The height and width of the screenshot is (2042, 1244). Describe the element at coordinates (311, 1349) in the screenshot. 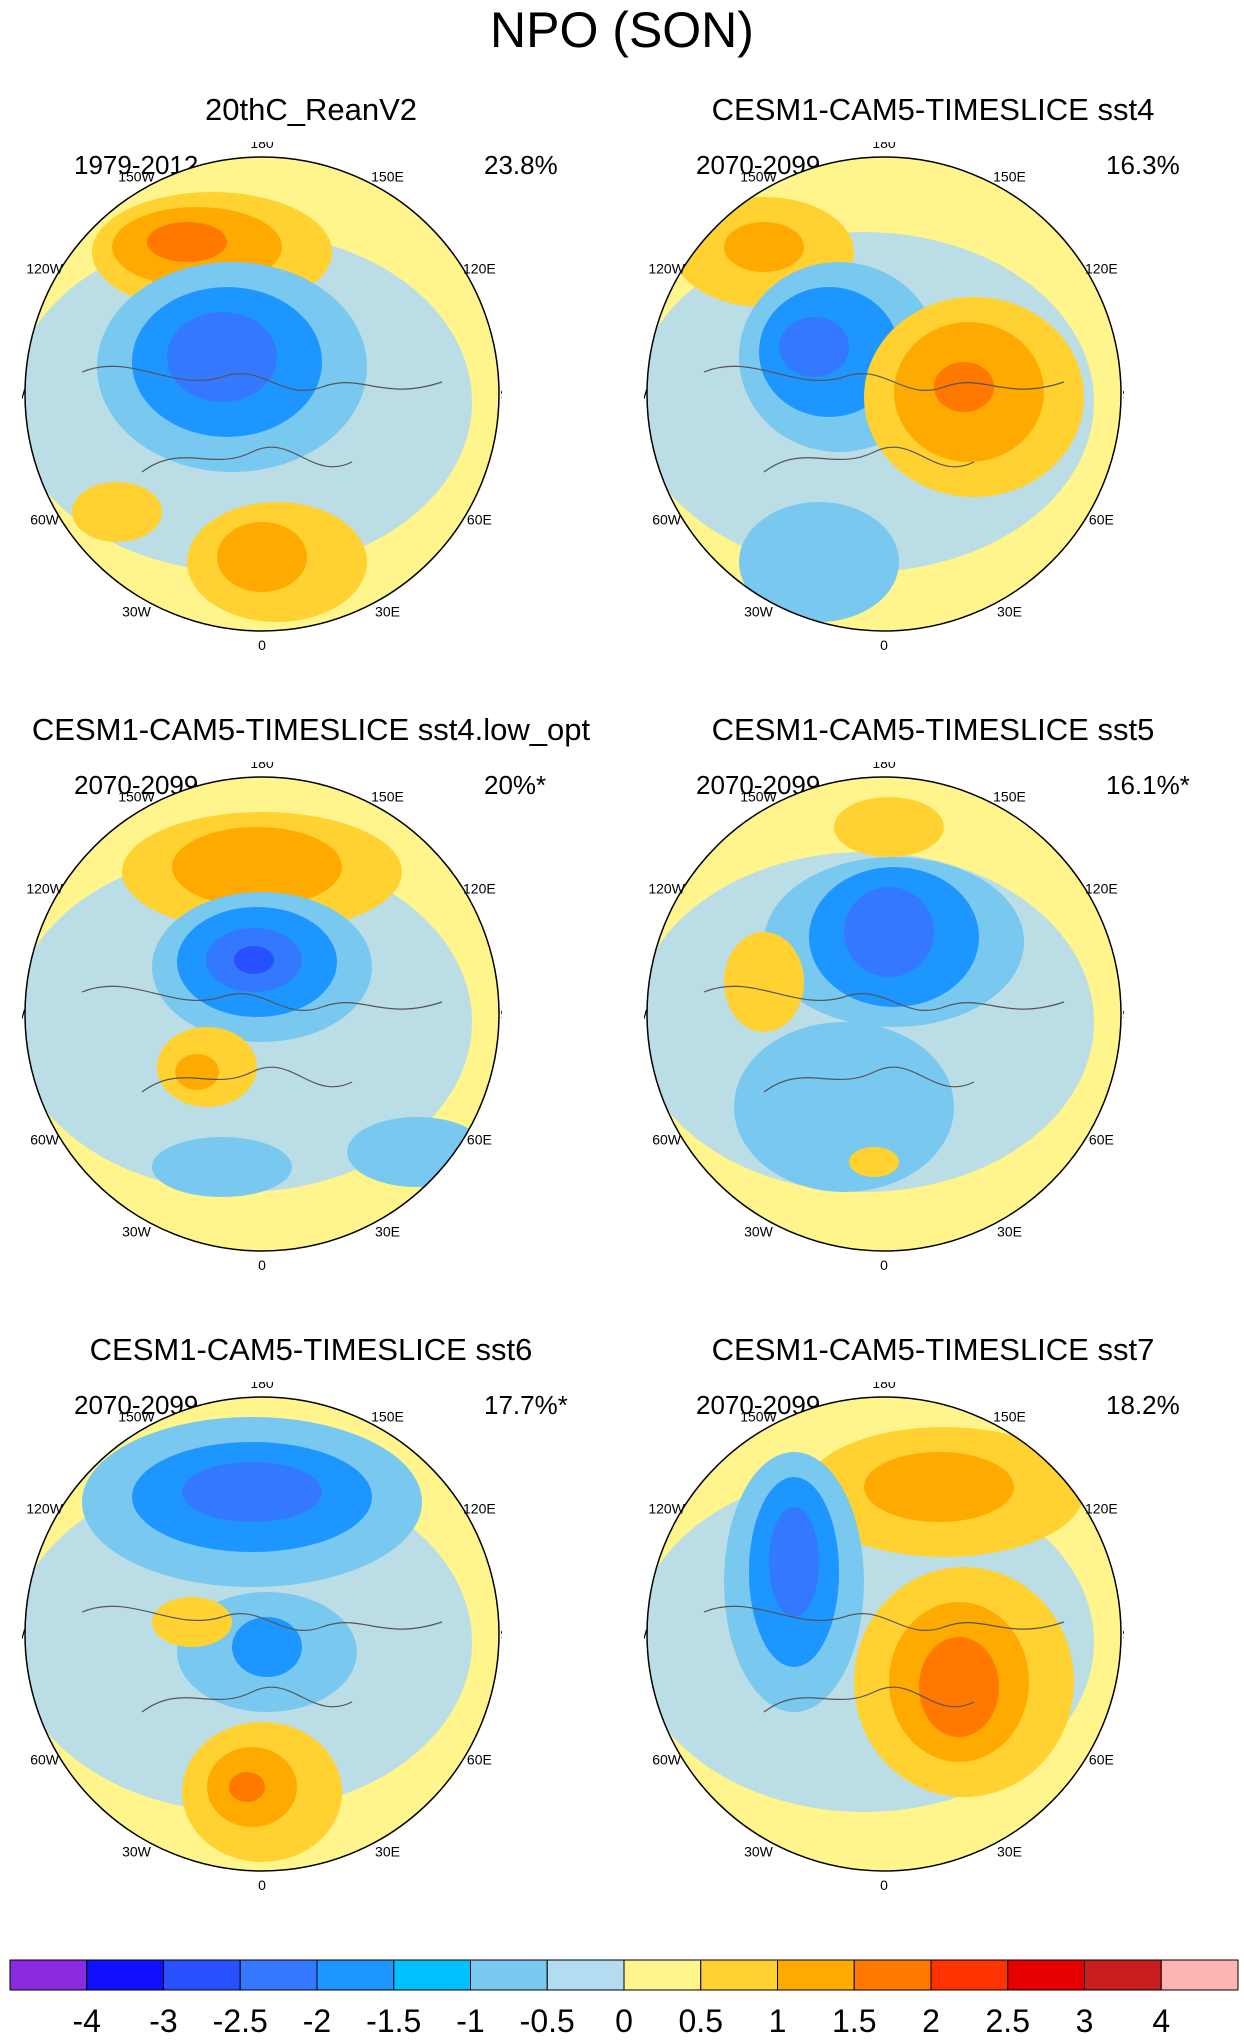

I see `panel-title: CESM1-CAM5-TIMESLICE sst6` at that location.